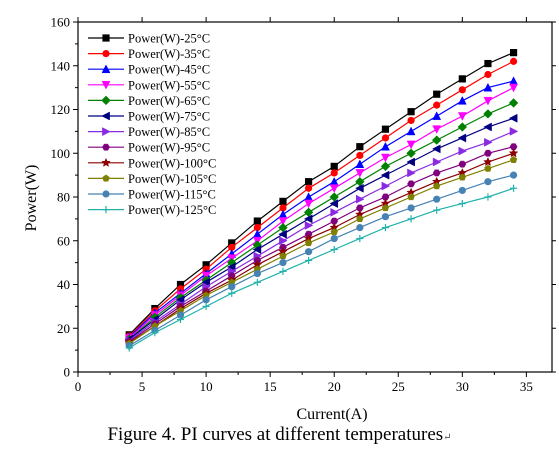 The image size is (559, 452). Describe the element at coordinates (63, 240) in the screenshot. I see `y-tick-label: 60` at that location.